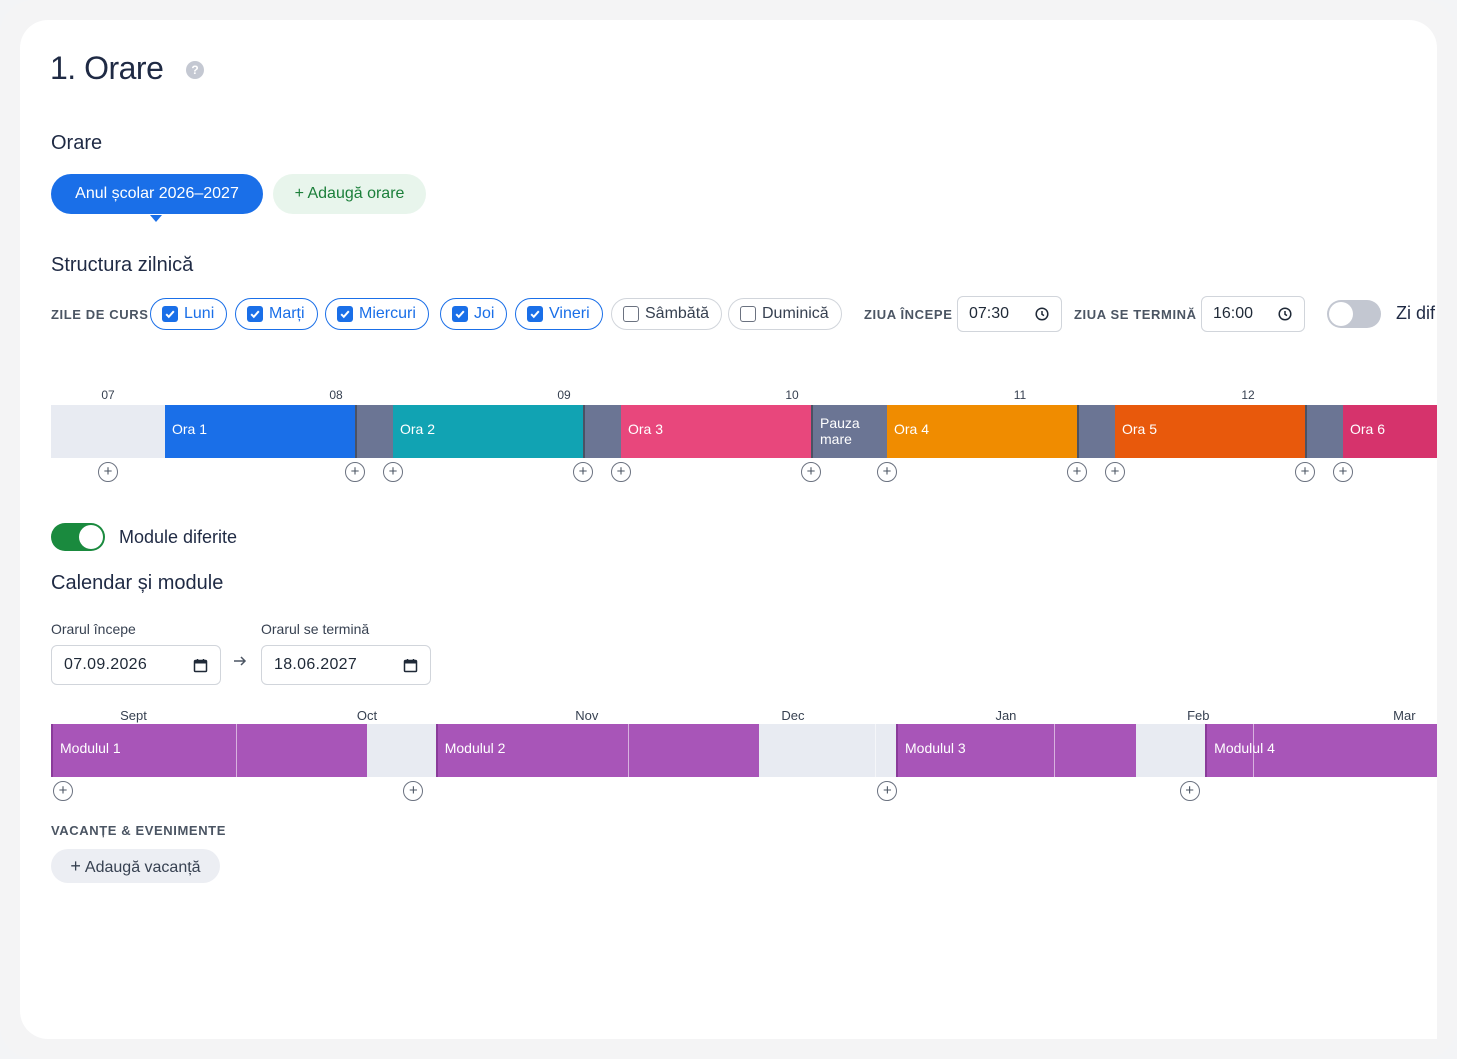  What do you see at coordinates (1404, 715) in the screenshot?
I see `month-tick-label: Mar` at bounding box center [1404, 715].